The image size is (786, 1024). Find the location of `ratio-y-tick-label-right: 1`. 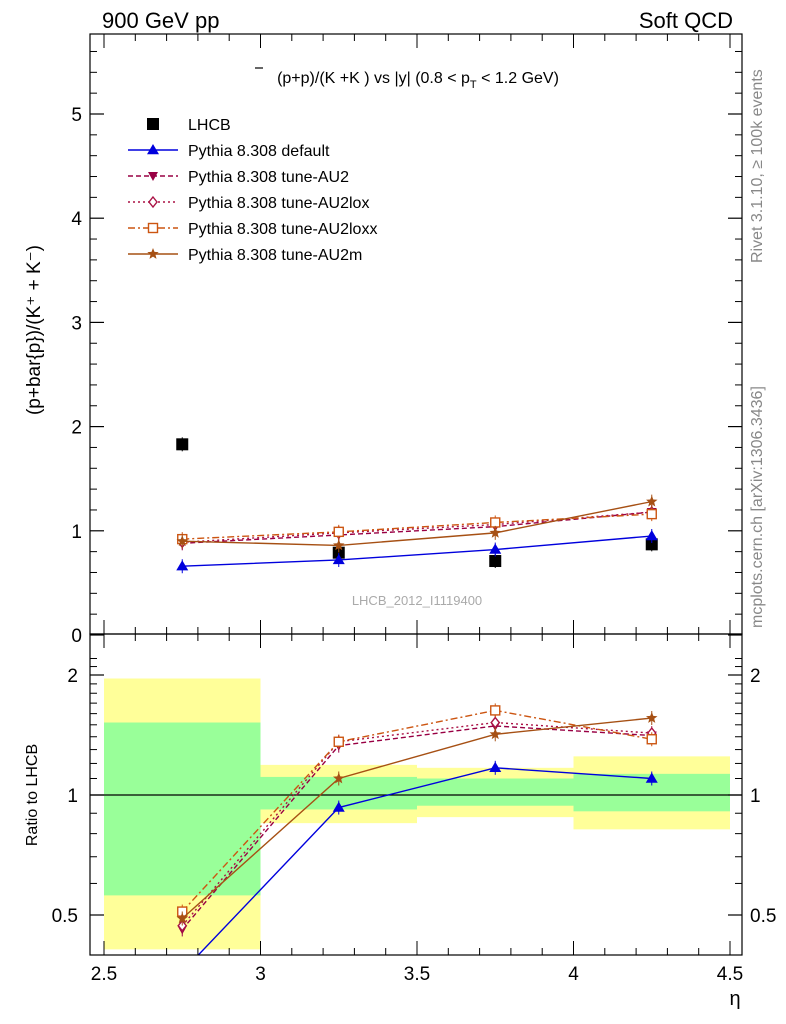

ratio-y-tick-label-right: 1 is located at coordinates (755, 796).